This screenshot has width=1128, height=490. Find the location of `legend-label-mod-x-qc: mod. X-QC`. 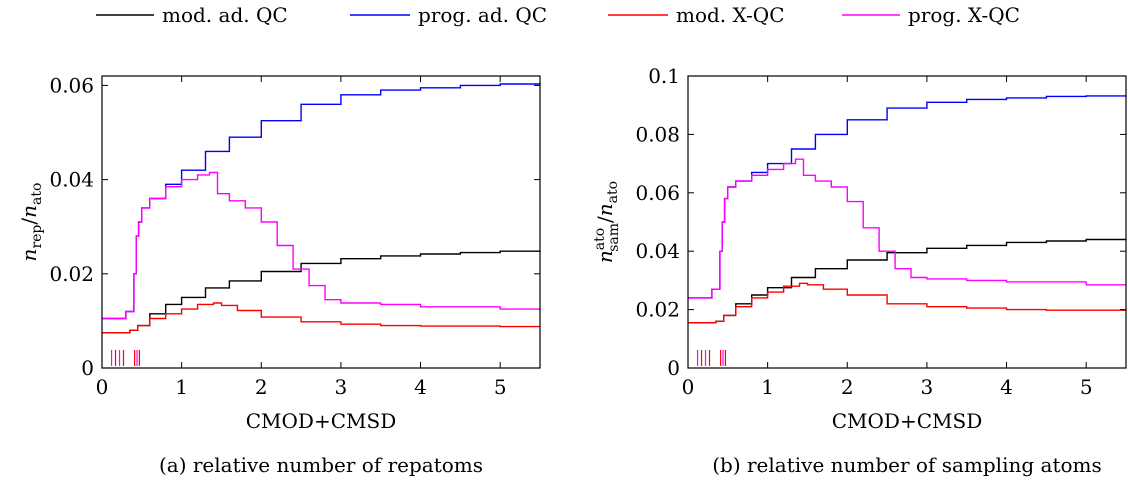

legend-label-mod-x-qc: mod. X-QC is located at coordinates (730, 15).